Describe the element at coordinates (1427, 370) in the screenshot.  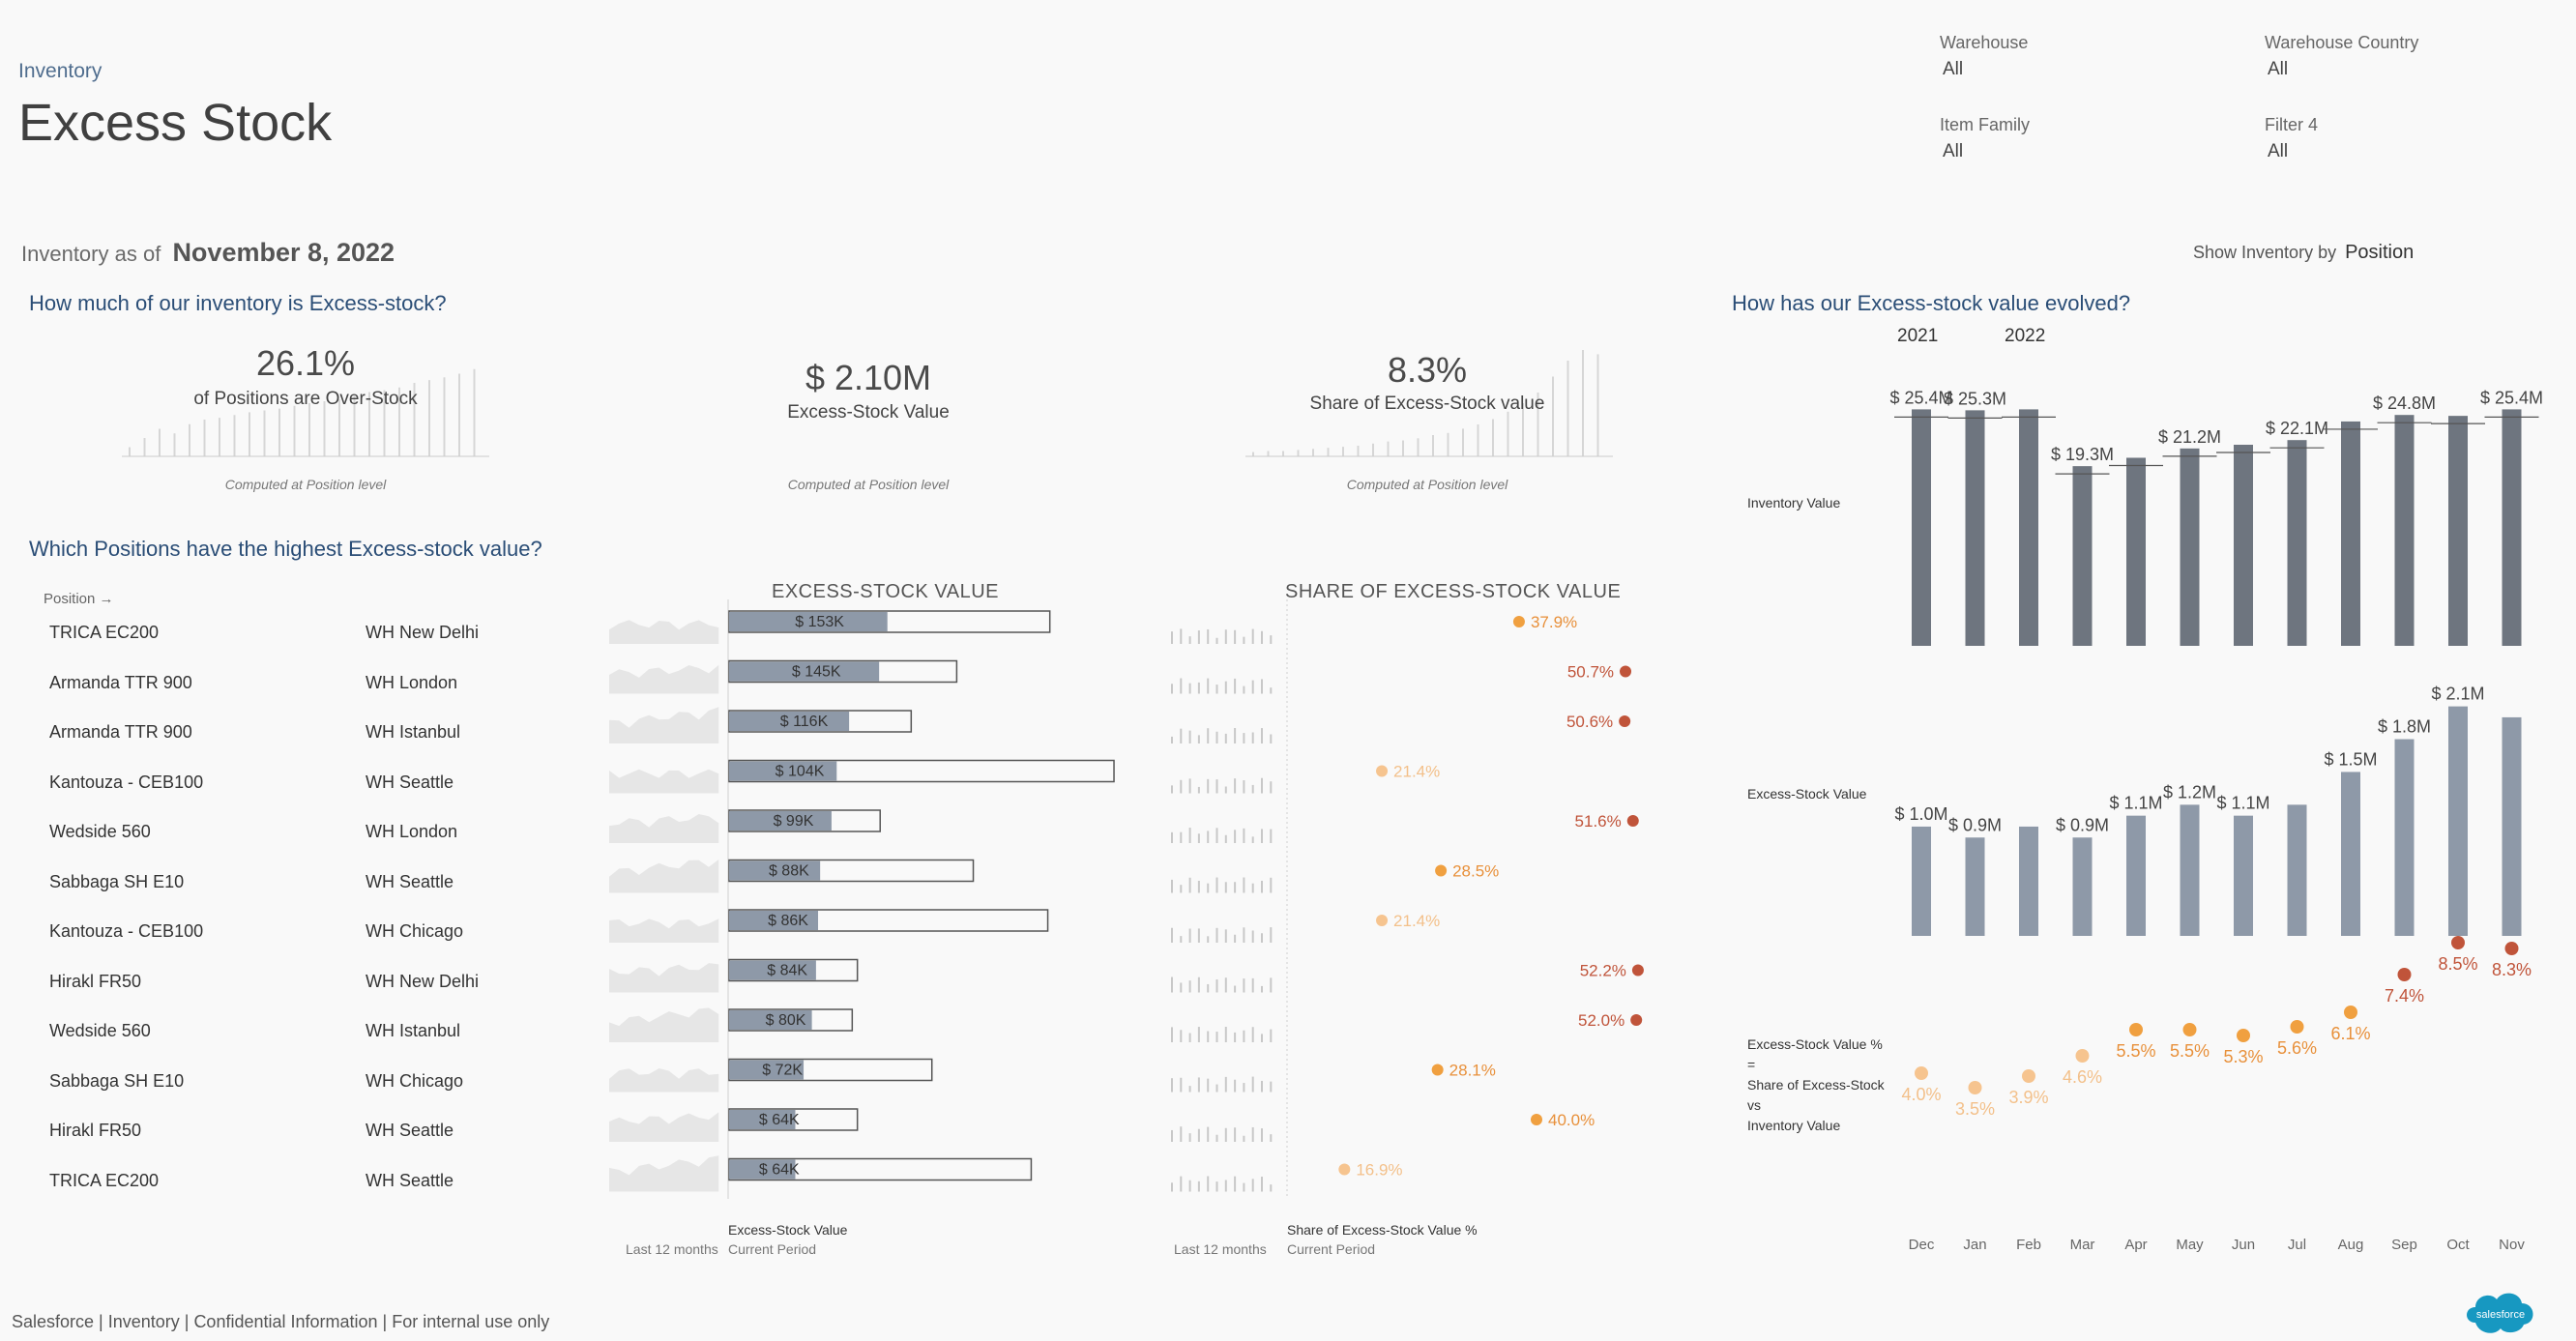
I see `kpi-share-value: 8.3%` at that location.